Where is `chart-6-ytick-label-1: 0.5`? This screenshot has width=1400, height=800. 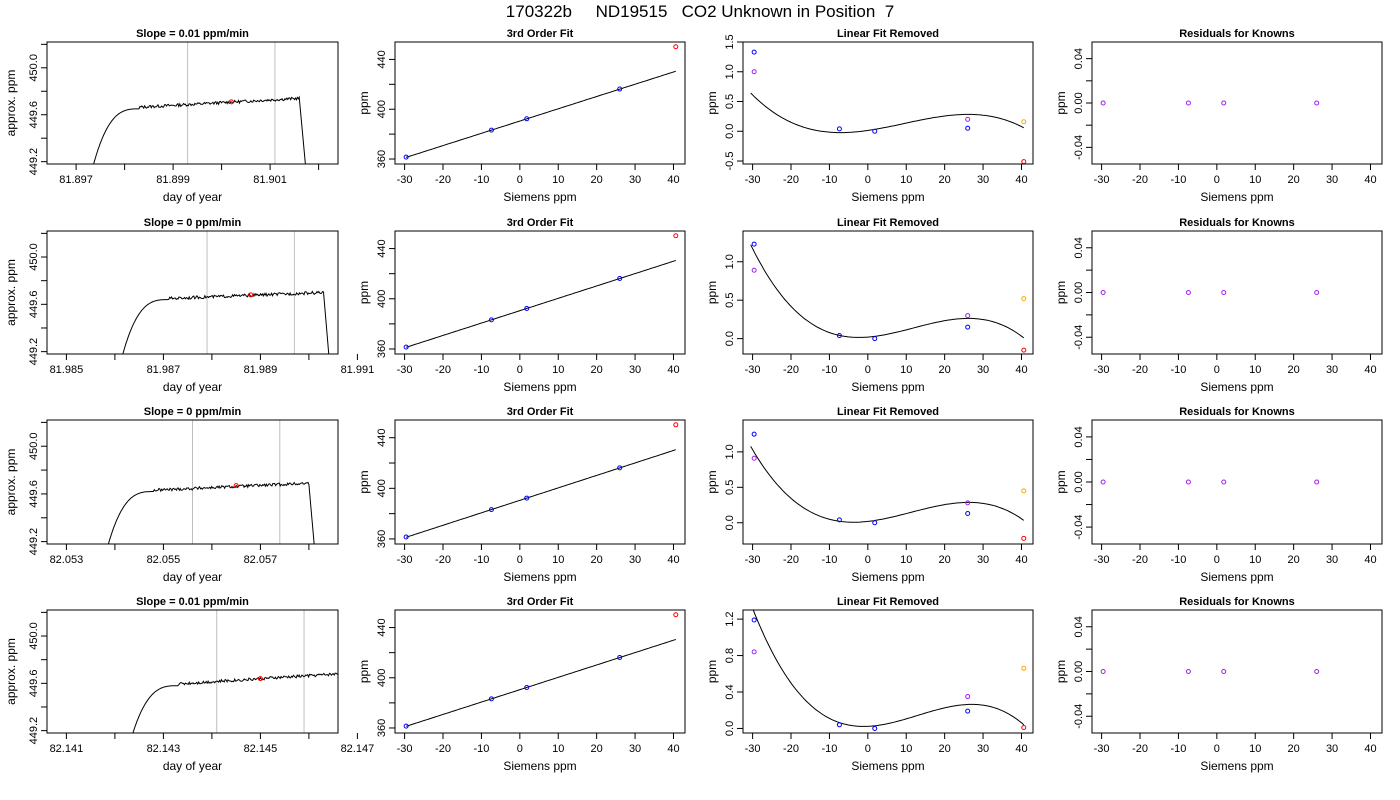 chart-6-ytick-label-1: 0.5 is located at coordinates (730, 300).